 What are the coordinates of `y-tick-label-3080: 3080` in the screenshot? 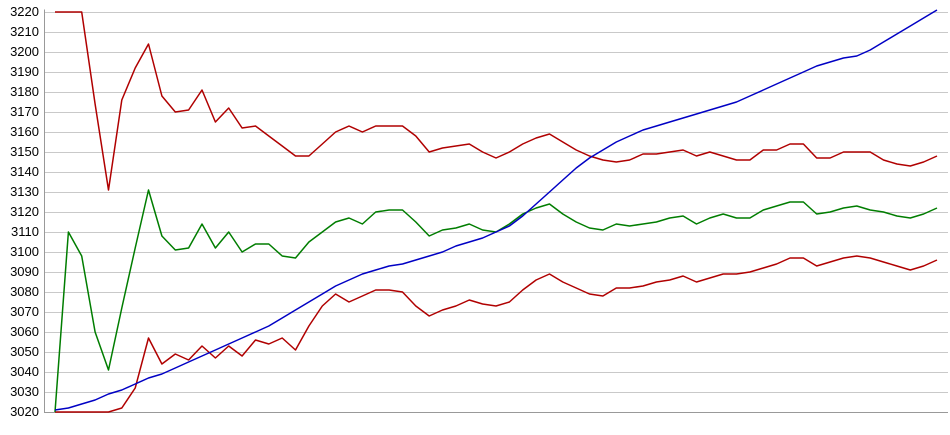 It's located at (24, 291).